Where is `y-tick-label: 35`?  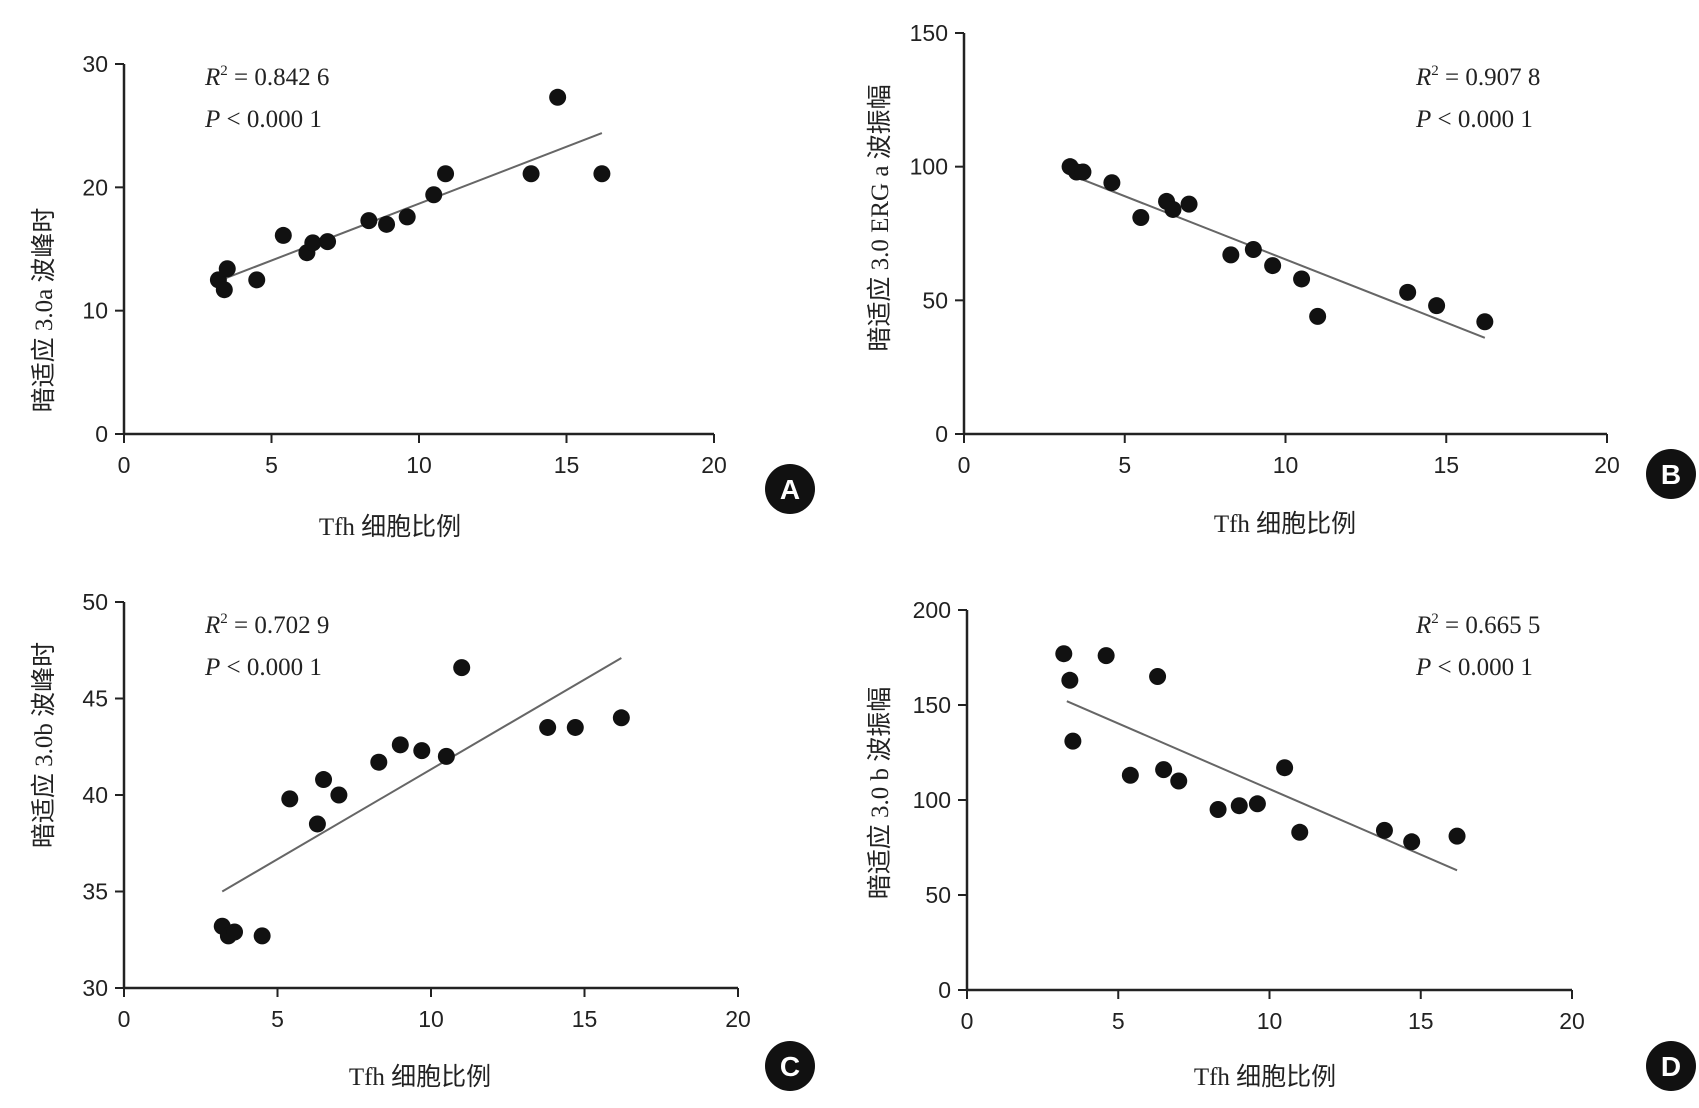 y-tick-label: 35 is located at coordinates (95, 892).